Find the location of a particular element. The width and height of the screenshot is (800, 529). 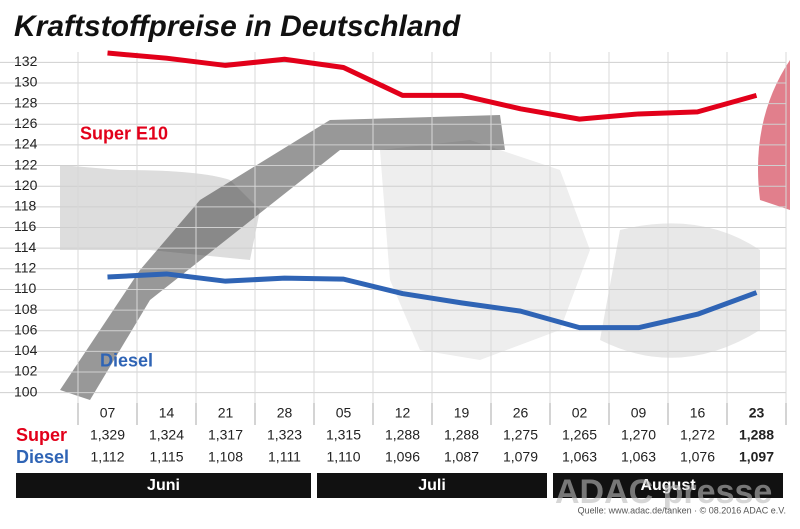

y-tick-label: 130 is located at coordinates (26, 82).